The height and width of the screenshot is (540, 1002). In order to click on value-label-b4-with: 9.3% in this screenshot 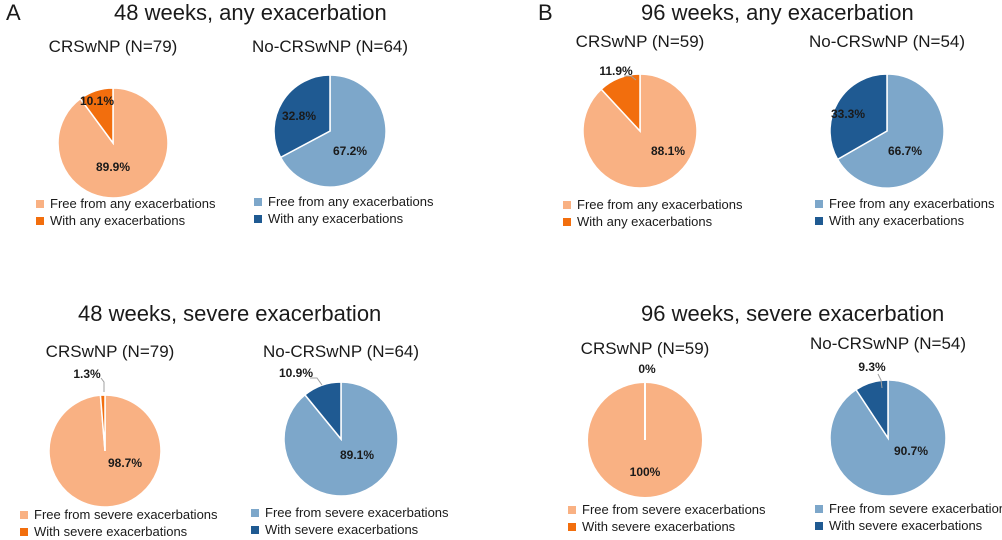, I will do `click(872, 367)`.